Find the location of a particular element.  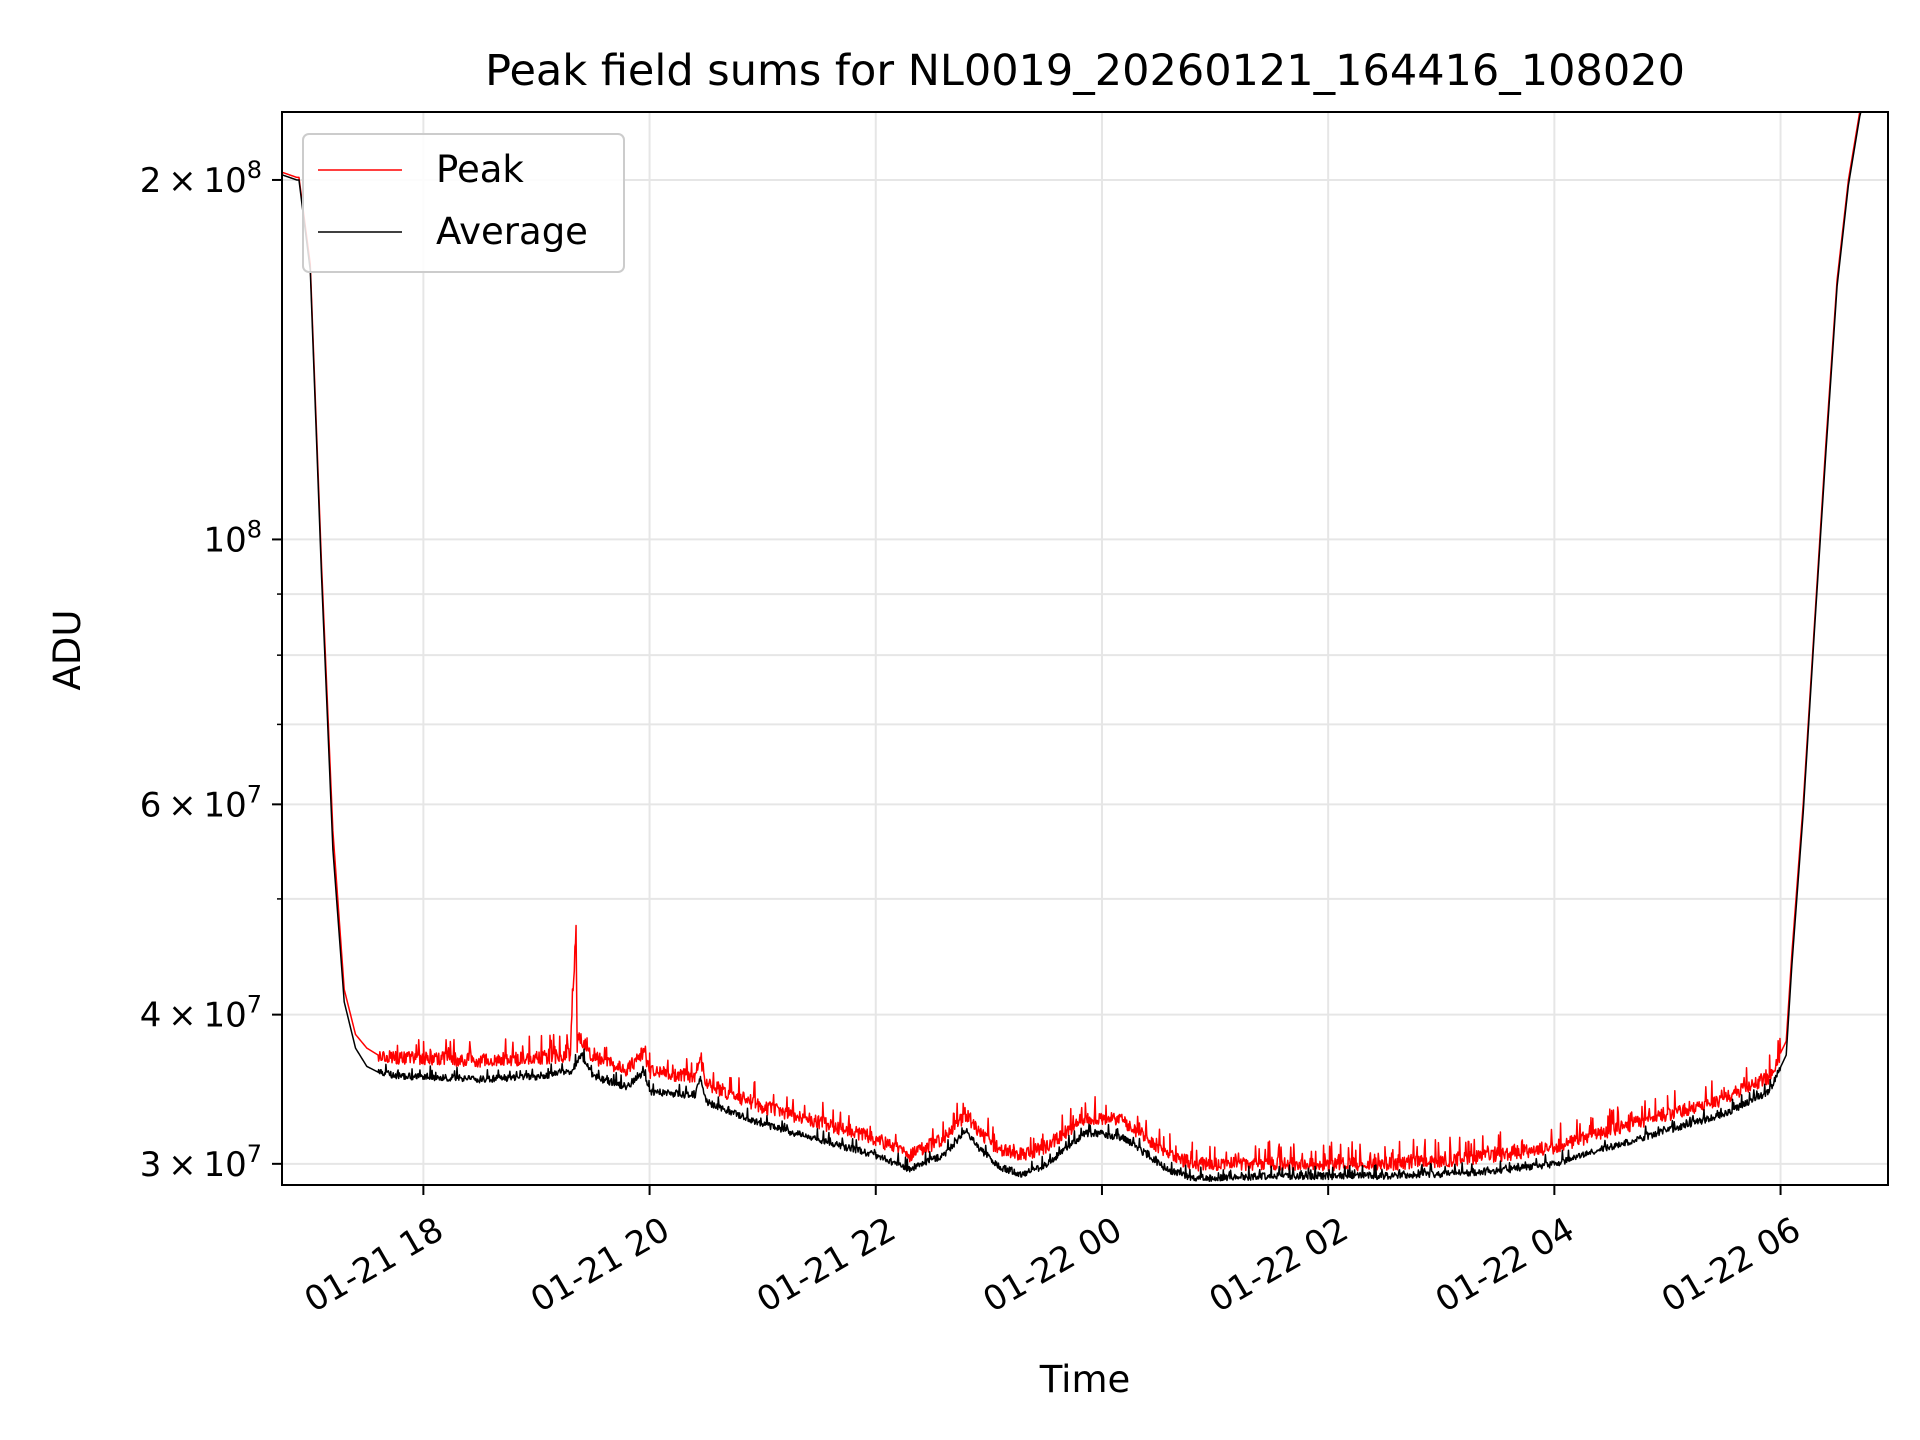

y-tick-label: 6 × 107 is located at coordinates (201, 802).